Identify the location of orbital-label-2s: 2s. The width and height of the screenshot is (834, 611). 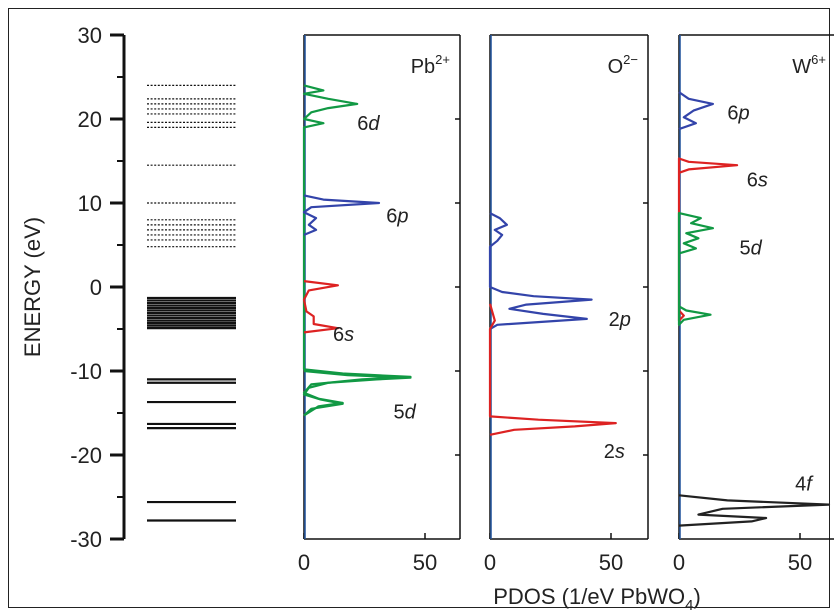
(614, 452).